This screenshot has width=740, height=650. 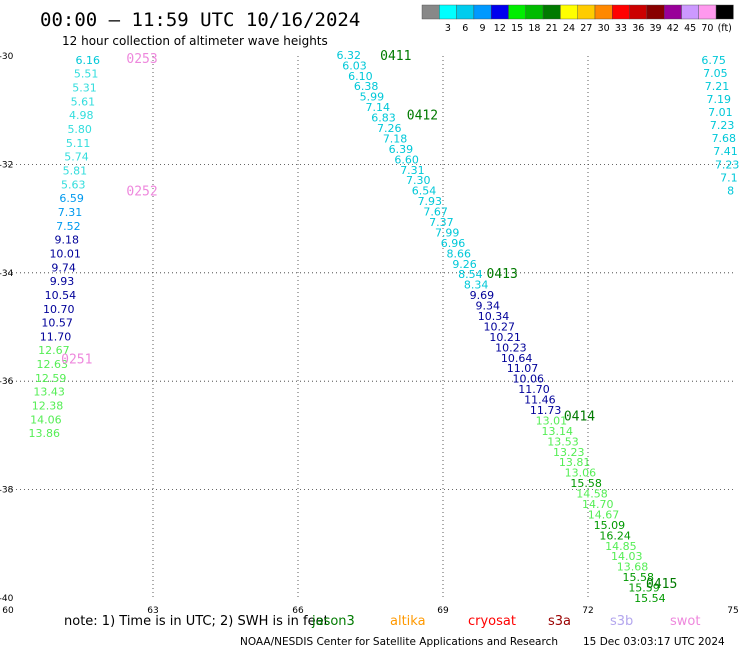 I want to click on wave-height-value: 12.38, so click(x=48, y=406).